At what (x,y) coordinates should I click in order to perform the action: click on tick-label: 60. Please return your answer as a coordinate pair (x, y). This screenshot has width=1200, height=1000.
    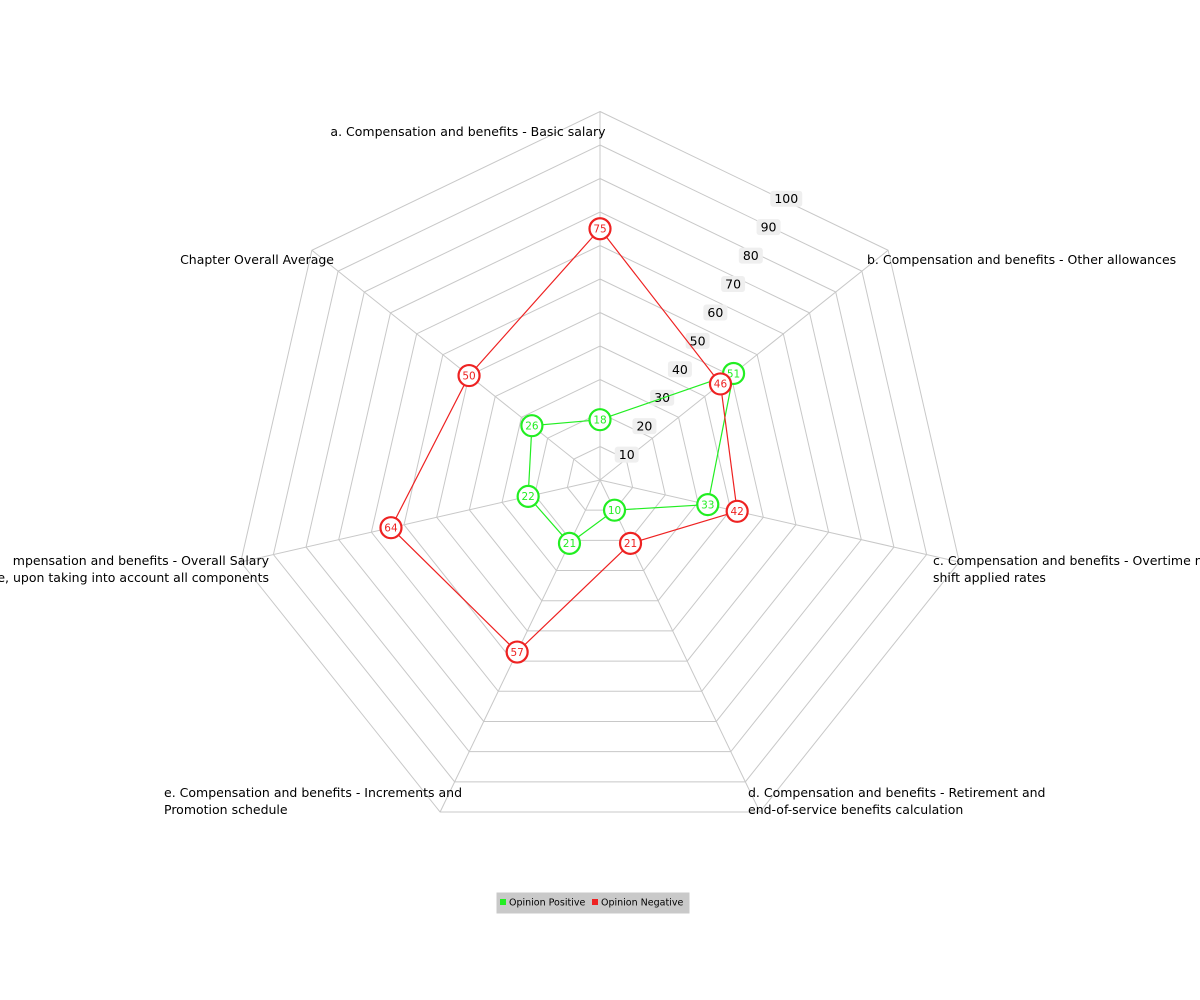
    Looking at the image, I should click on (715, 312).